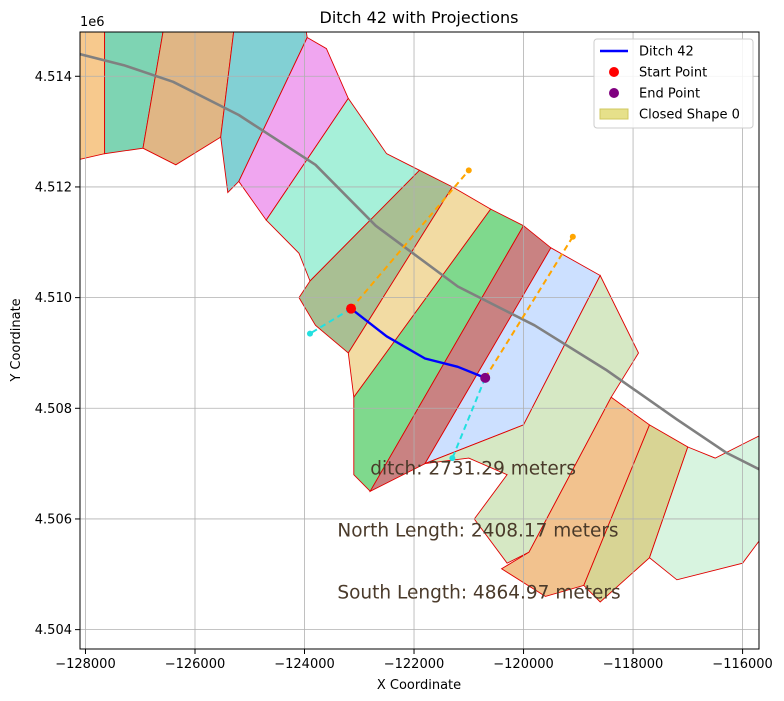  Describe the element at coordinates (414, 664) in the screenshot. I see `x-tick-label-3: −122000` at that location.